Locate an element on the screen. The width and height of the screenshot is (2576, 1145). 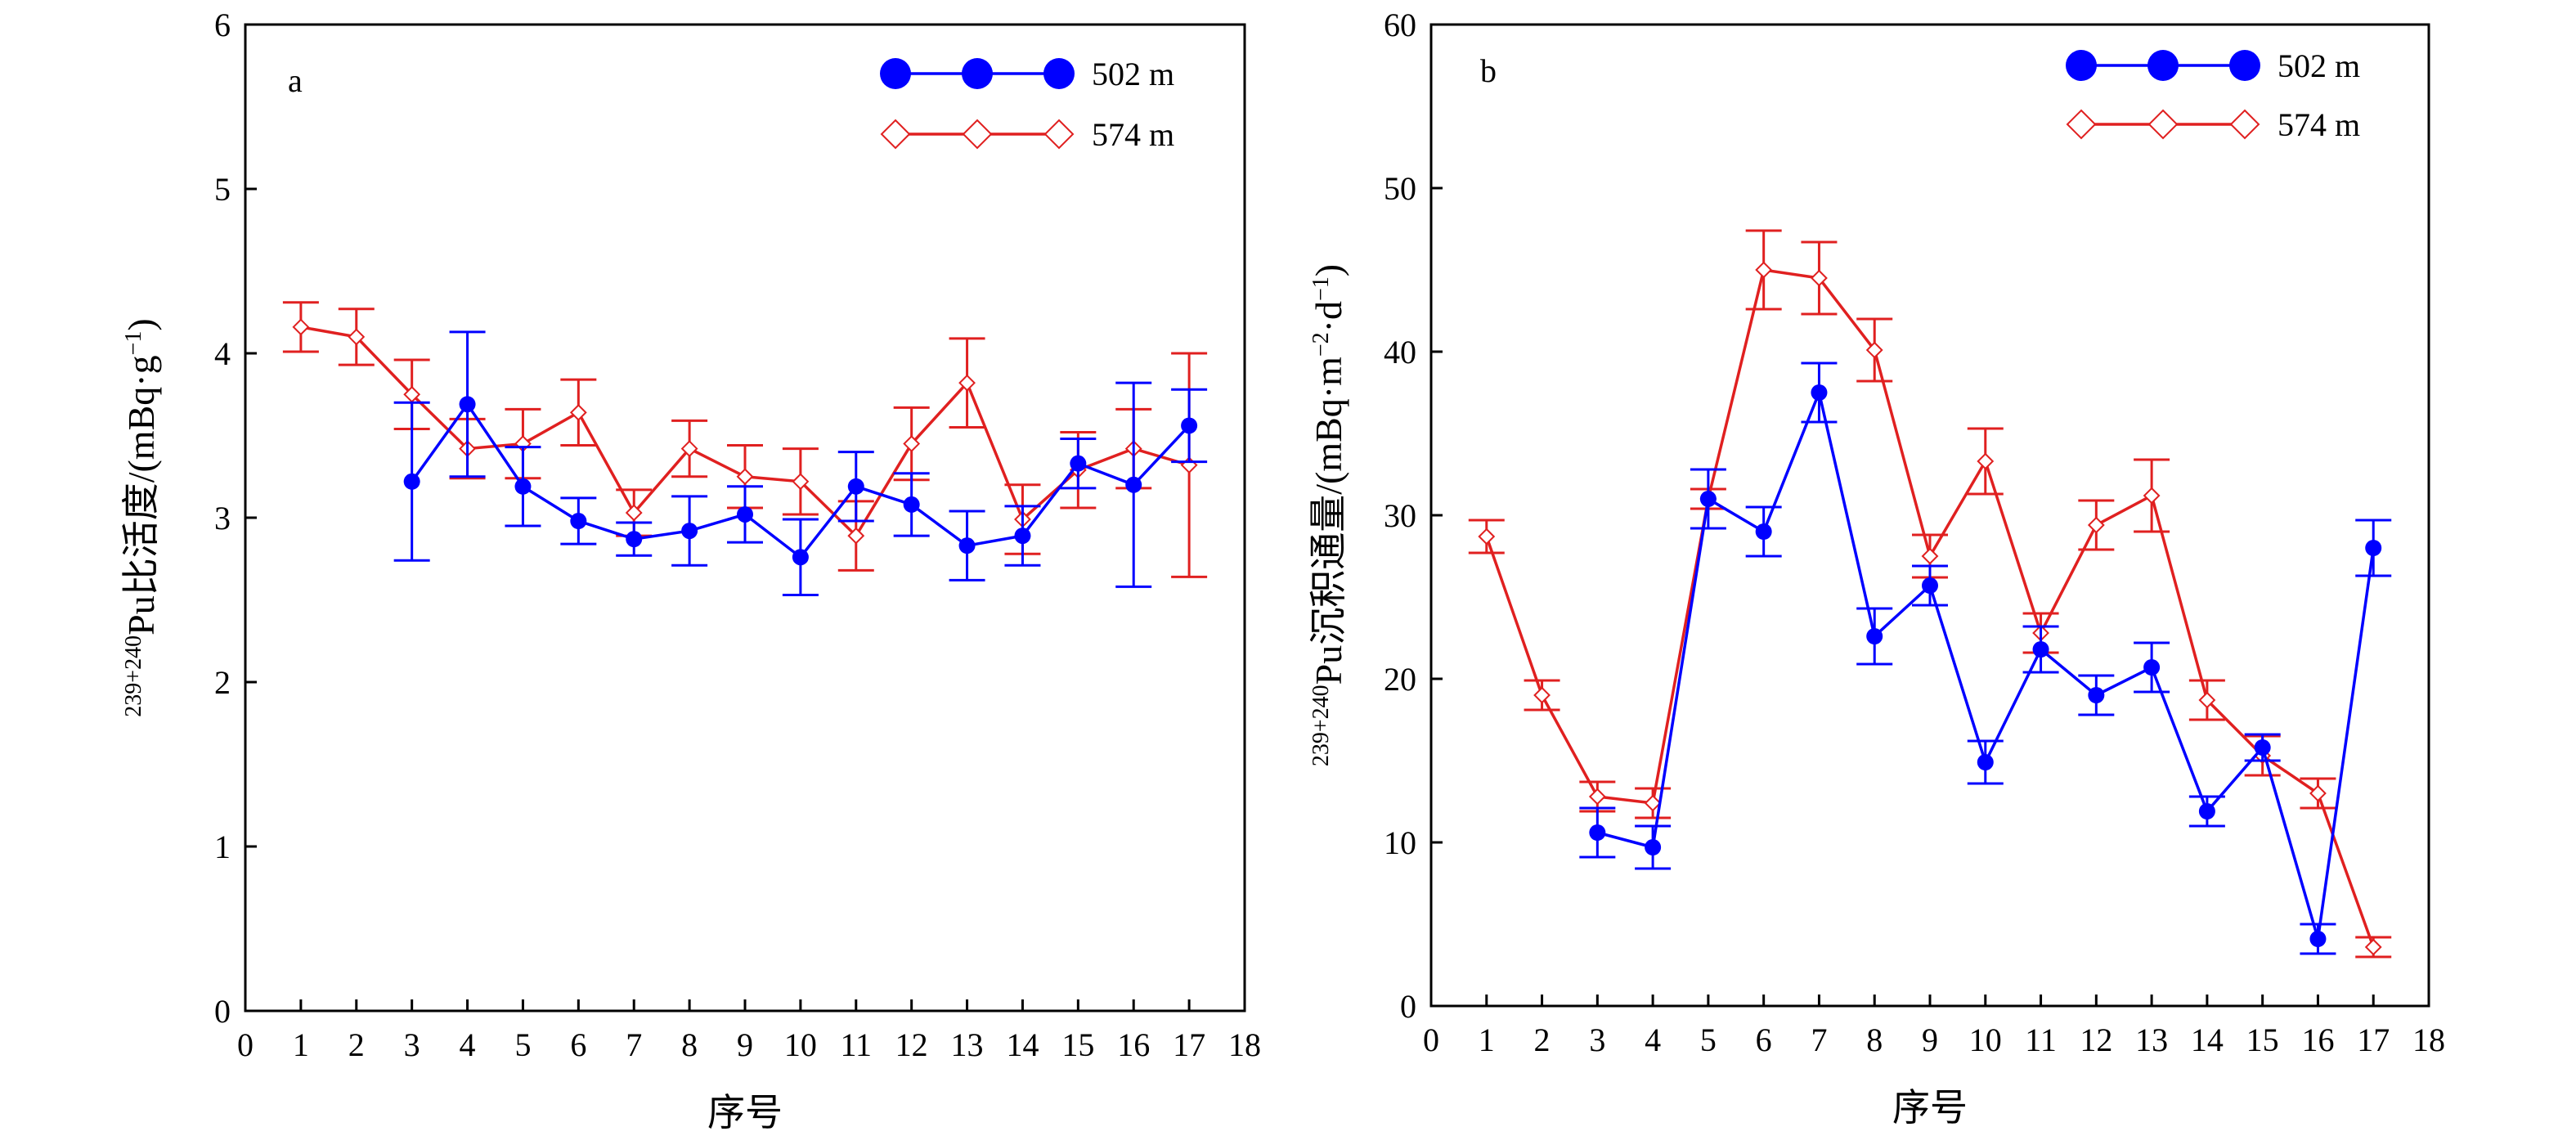
x-tick-label: 3 is located at coordinates (1597, 1040).